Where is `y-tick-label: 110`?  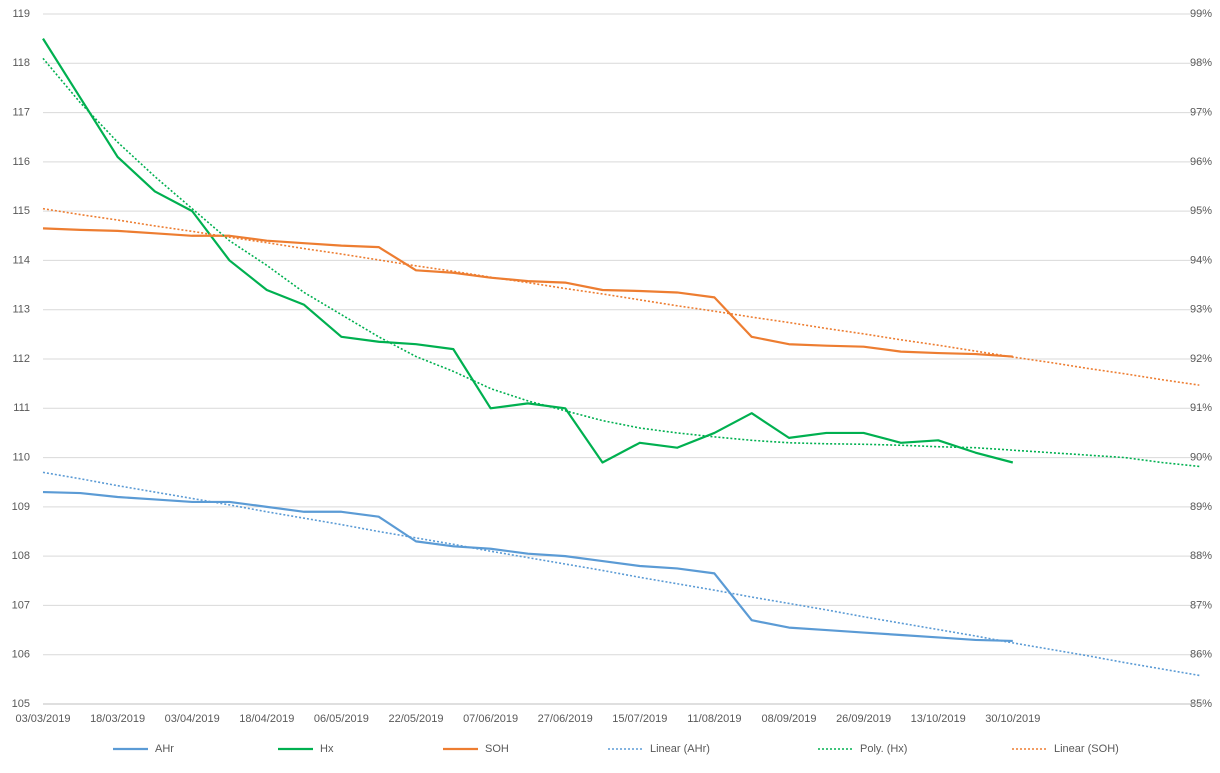
y-tick-label: 110 is located at coordinates (21, 457).